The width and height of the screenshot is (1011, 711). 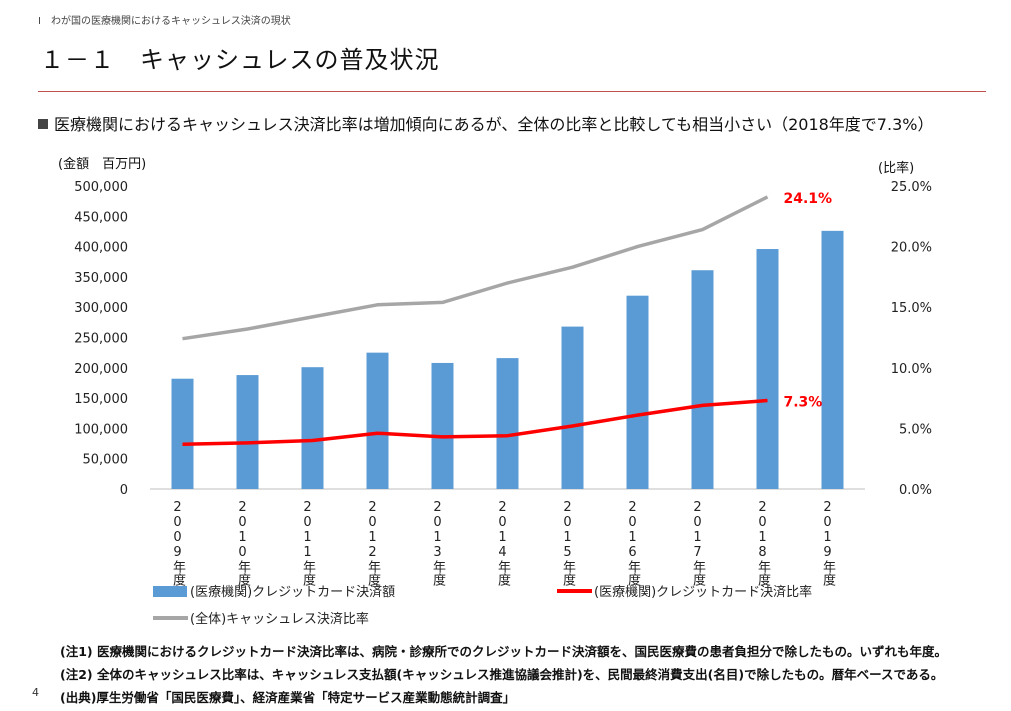 I want to click on bar-2019年度, so click(x=832, y=359).